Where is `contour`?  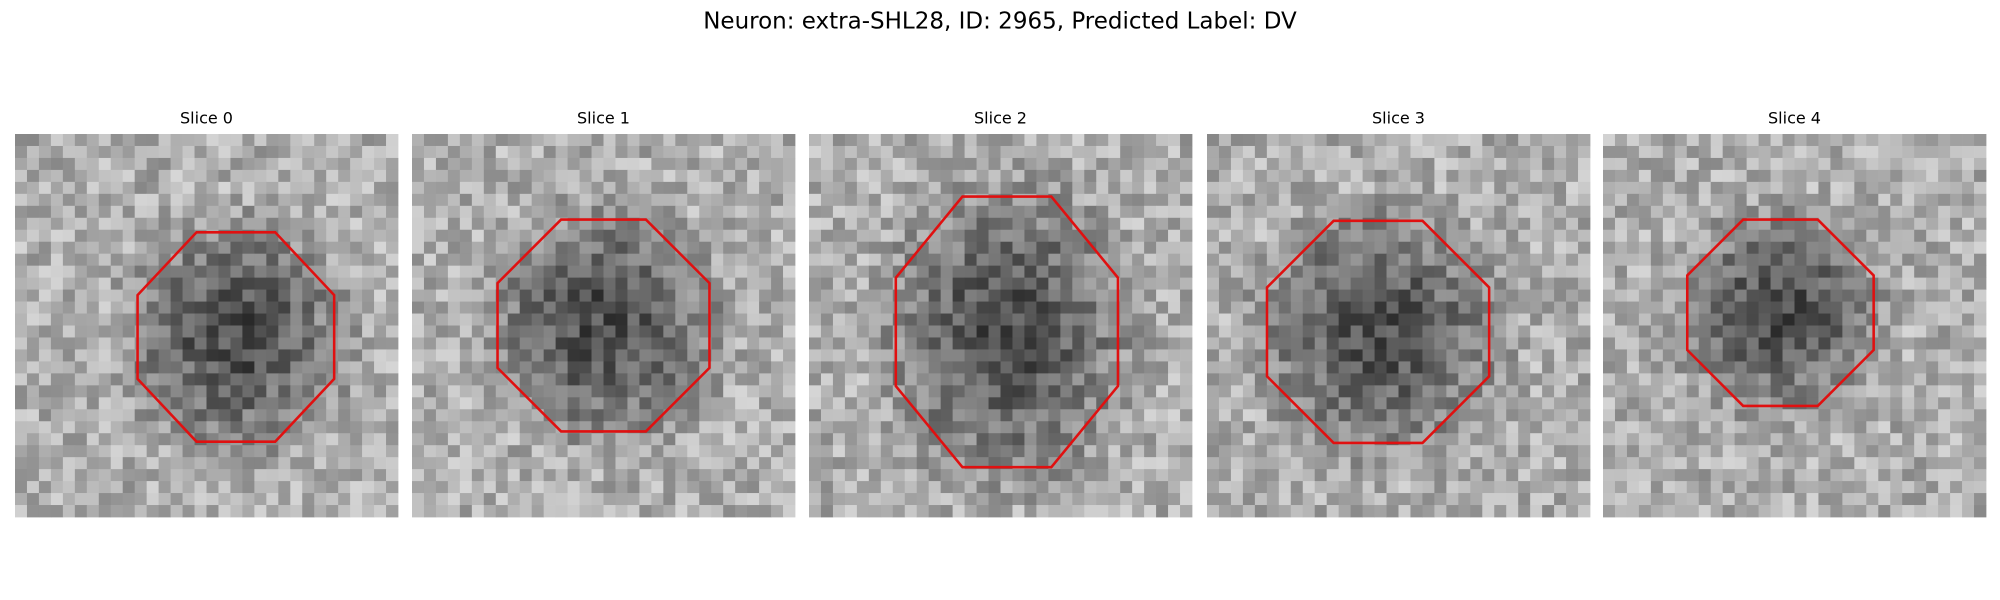
contour is located at coordinates (1007, 332).